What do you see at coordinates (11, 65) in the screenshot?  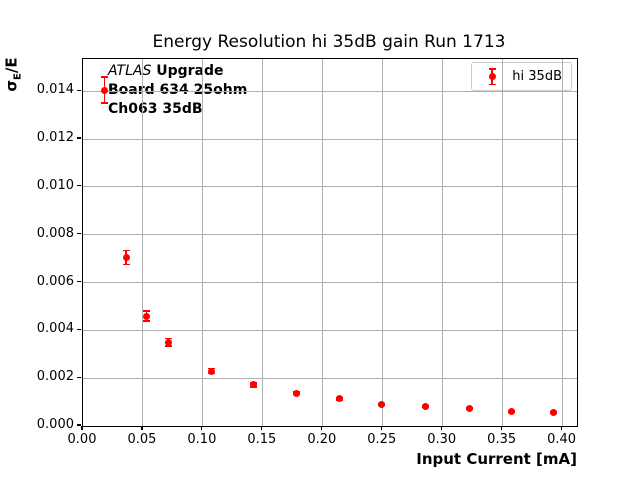 I see `y-axis-label-rest: /E` at bounding box center [11, 65].